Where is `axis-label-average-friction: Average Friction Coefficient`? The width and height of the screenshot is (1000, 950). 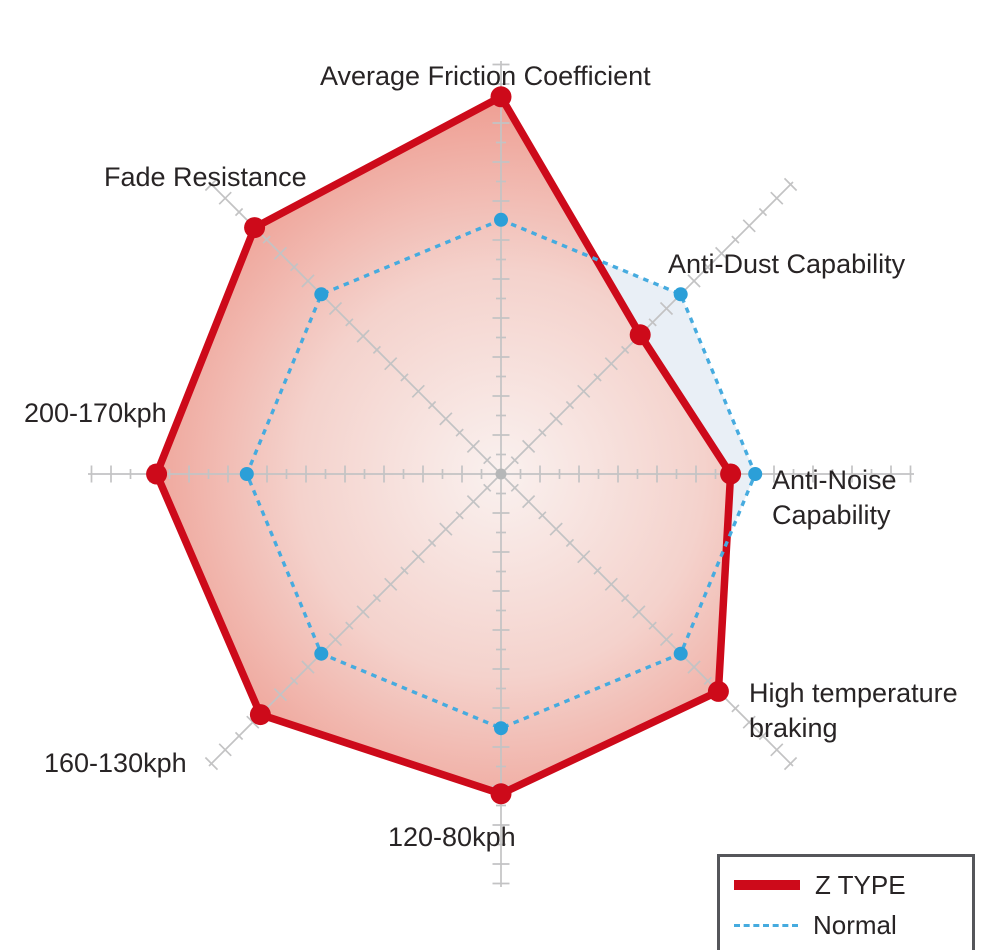
axis-label-average-friction: Average Friction Coefficient is located at coordinates (485, 76).